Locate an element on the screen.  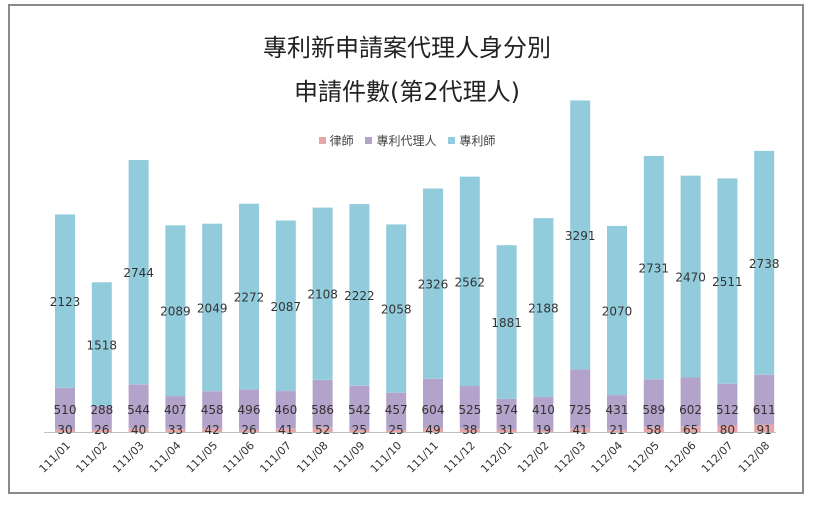
data-label-patent-attorney: 2470 is located at coordinates (690, 278).